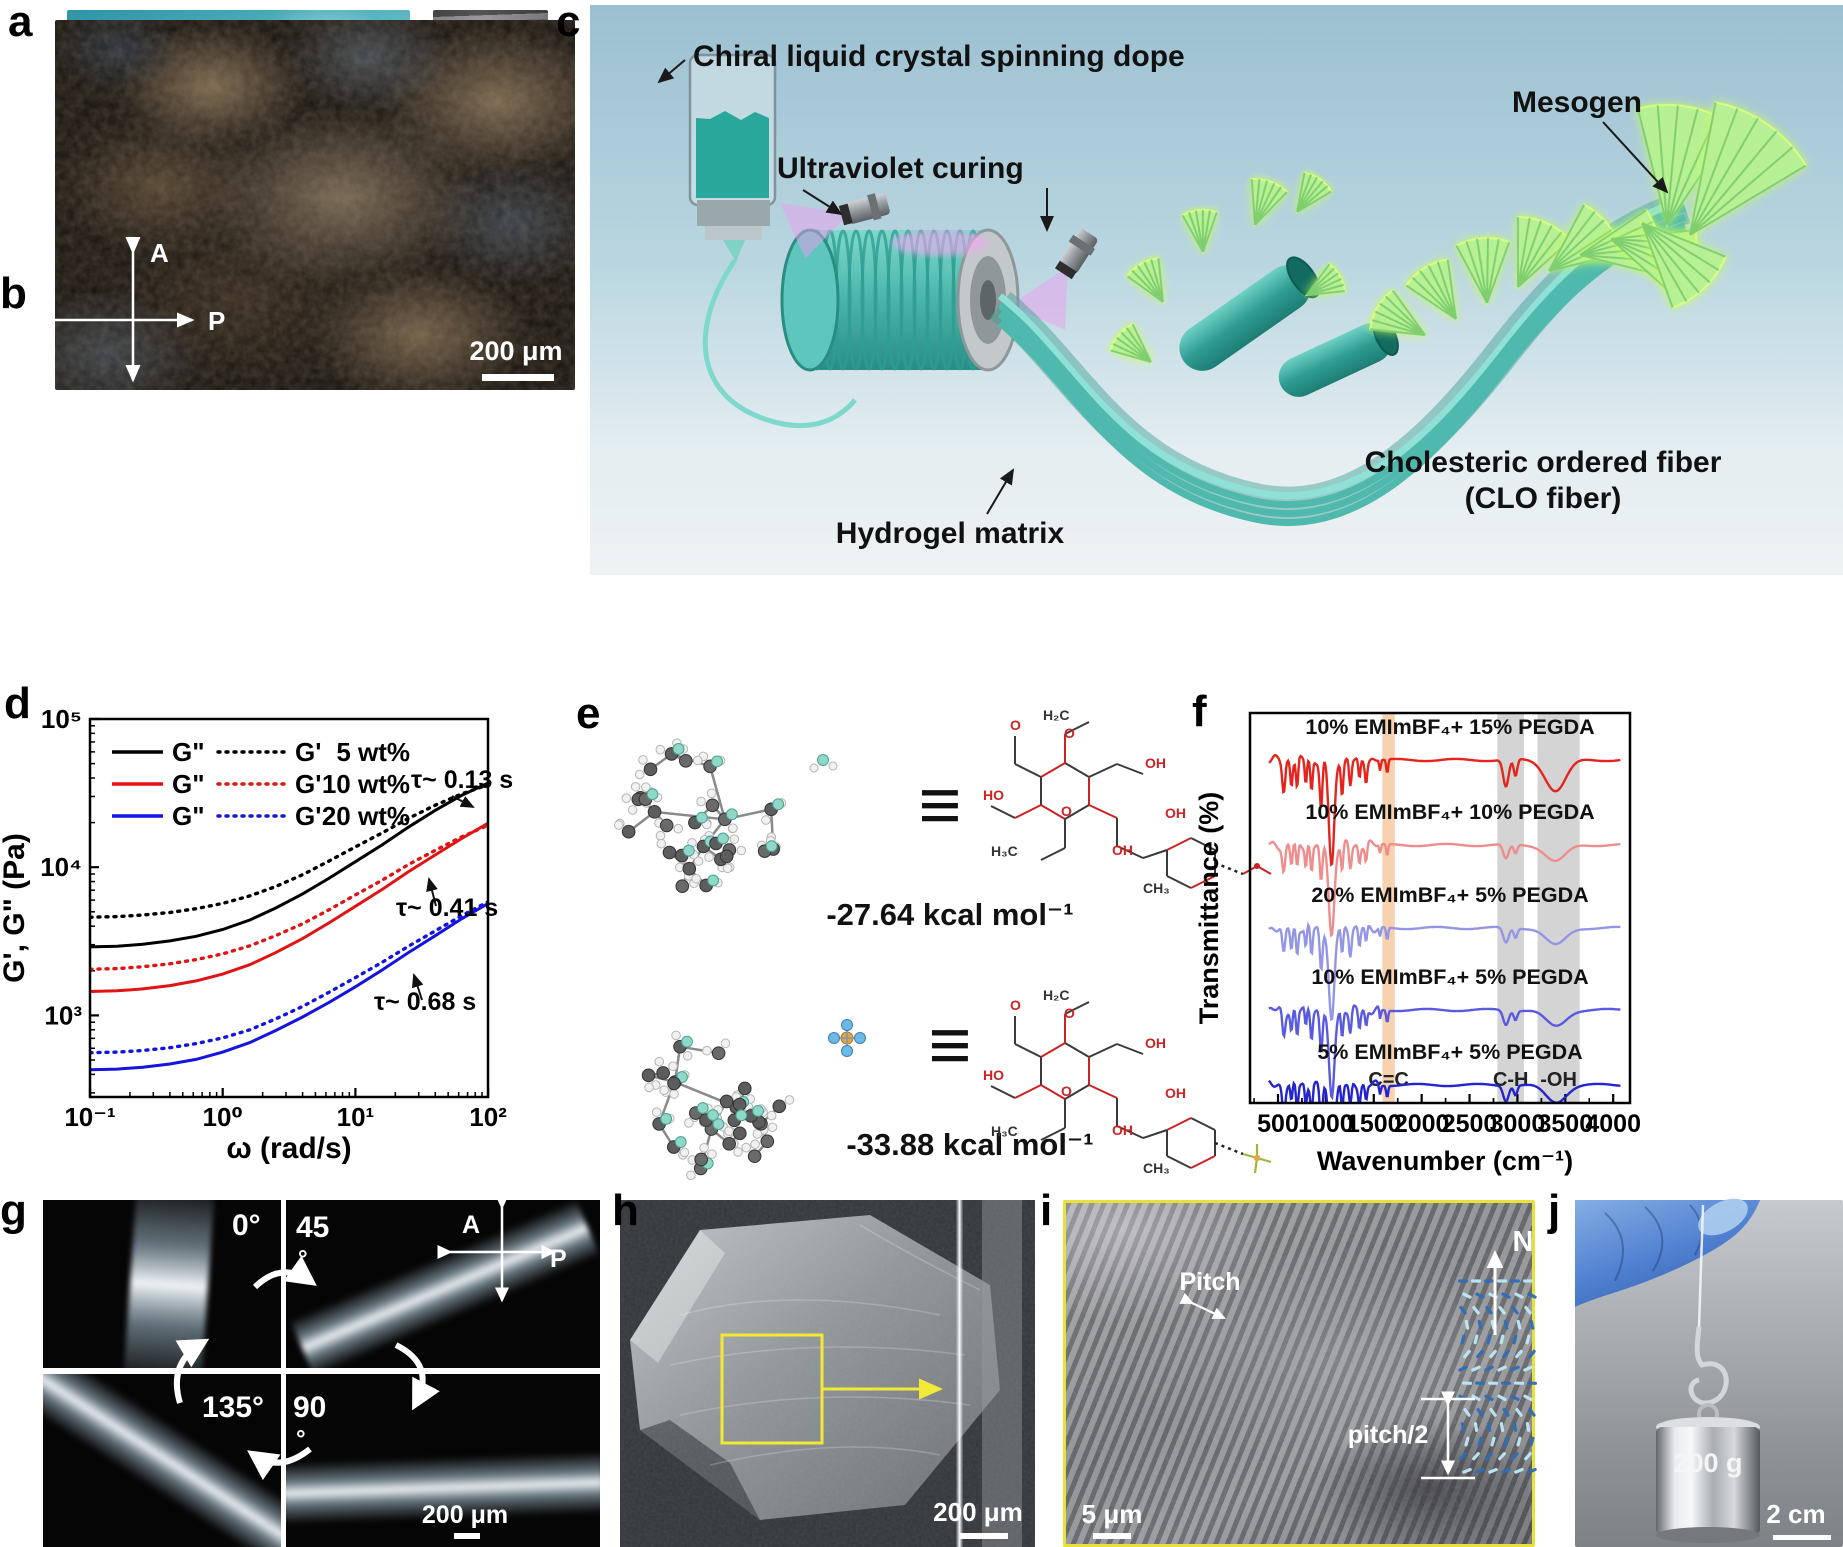 The width and height of the screenshot is (1843, 1547). I want to click on legend-series-label: 20 wt%, so click(366, 816).